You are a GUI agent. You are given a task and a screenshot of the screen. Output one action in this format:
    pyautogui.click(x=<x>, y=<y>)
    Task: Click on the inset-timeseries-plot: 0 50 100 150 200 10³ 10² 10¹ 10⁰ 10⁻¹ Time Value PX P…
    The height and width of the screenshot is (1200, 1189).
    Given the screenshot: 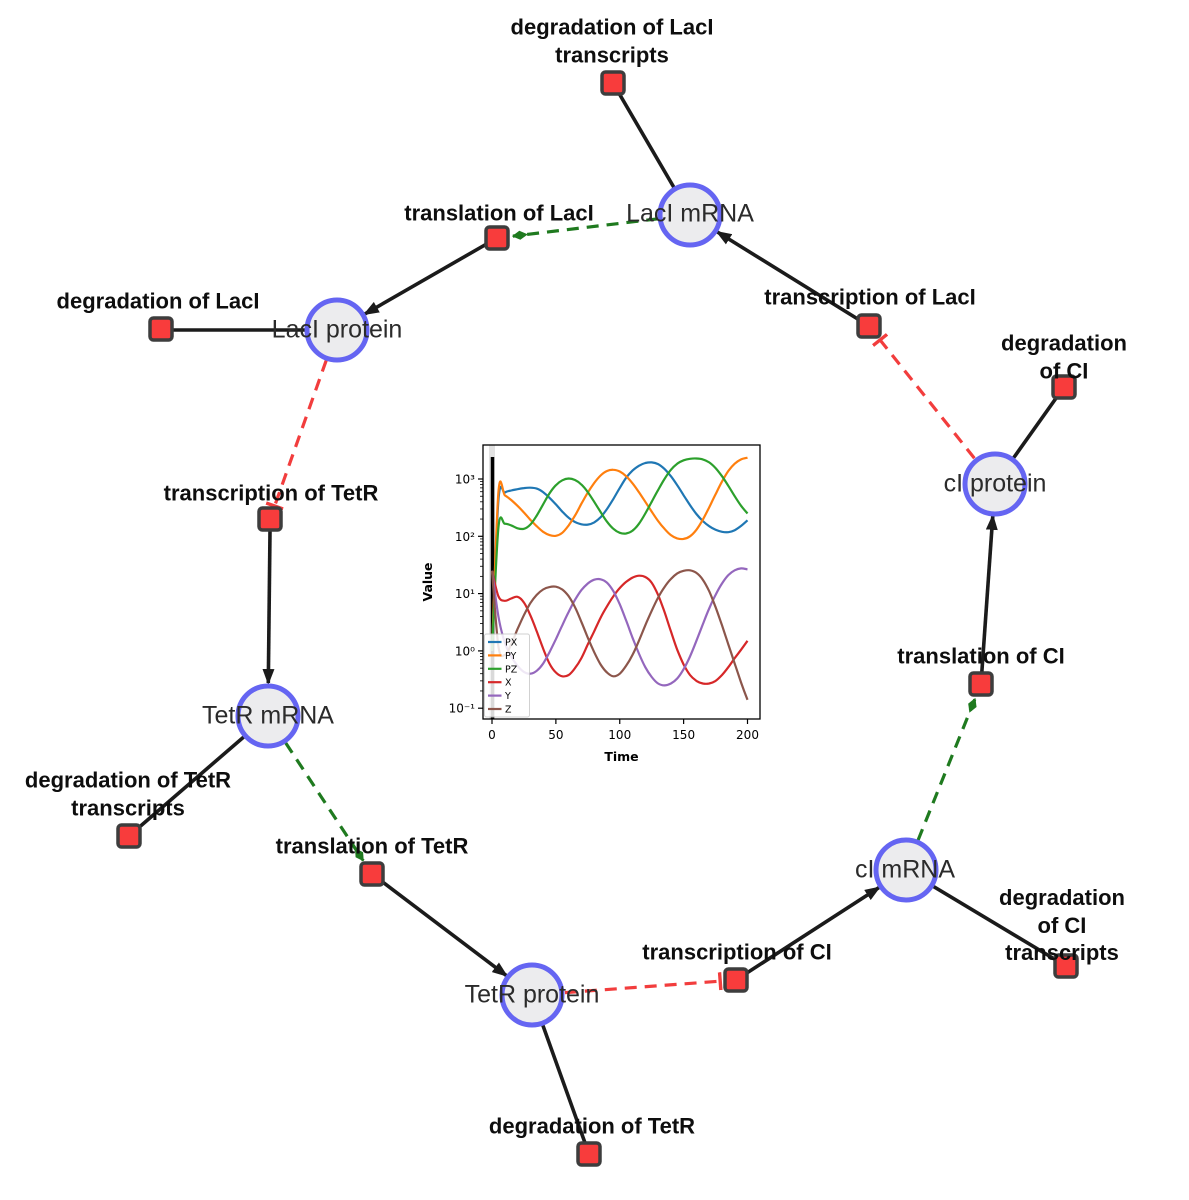 What is the action you would take?
    pyautogui.click(x=599, y=600)
    